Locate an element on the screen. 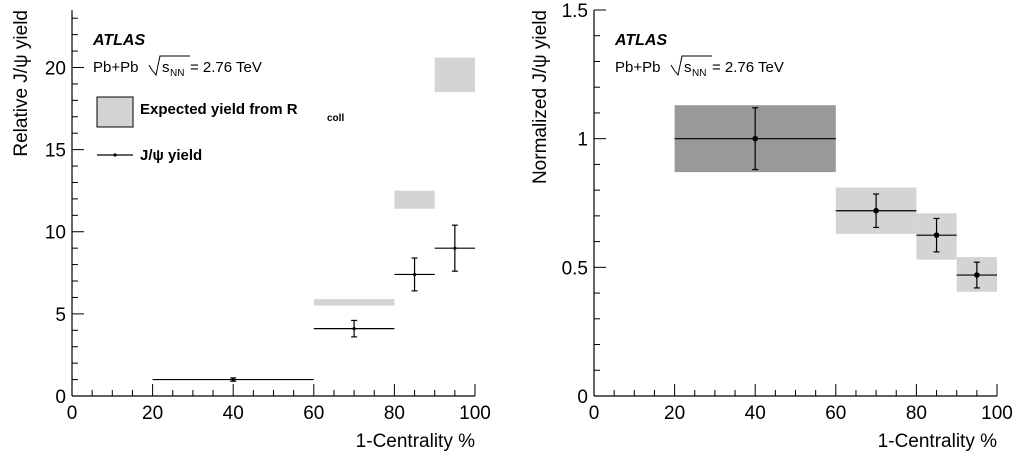 The image size is (1018, 456). y-axis-title: Relative J/ψ yield is located at coordinates (21, 83).